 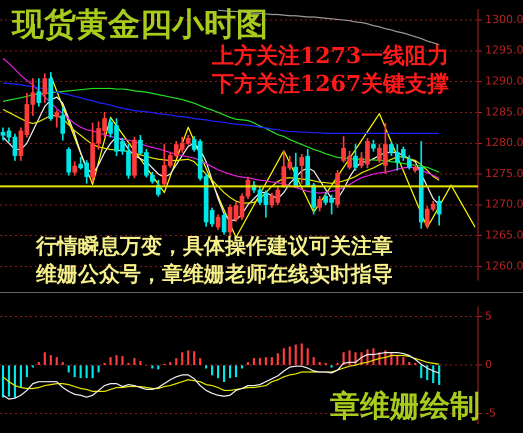 What do you see at coordinates (214, 246) in the screenshot?
I see `annotation: 行情瞬息万变，具体操作建议可关注章` at bounding box center [214, 246].